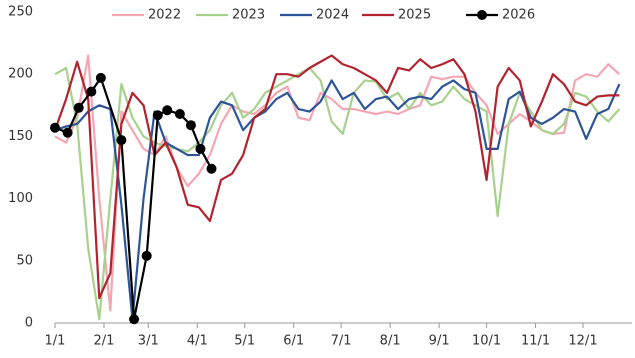 This screenshot has height=358, width=635. I want to click on y-tick-label: 50, so click(24, 260).